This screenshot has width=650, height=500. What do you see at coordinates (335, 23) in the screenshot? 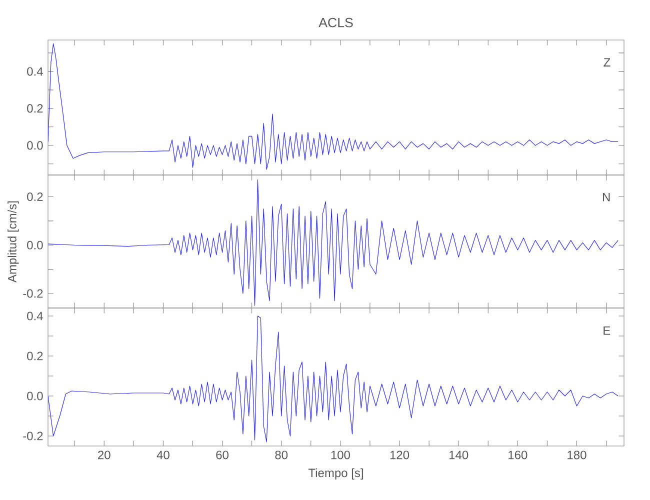
I see `chart-title: ACLS` at bounding box center [335, 23].